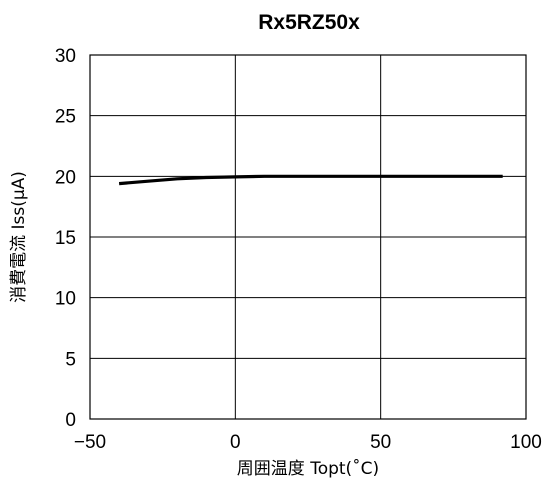 The height and width of the screenshot is (491, 550). Describe the element at coordinates (380, 442) in the screenshot. I see `x-tick-label: 50` at that location.